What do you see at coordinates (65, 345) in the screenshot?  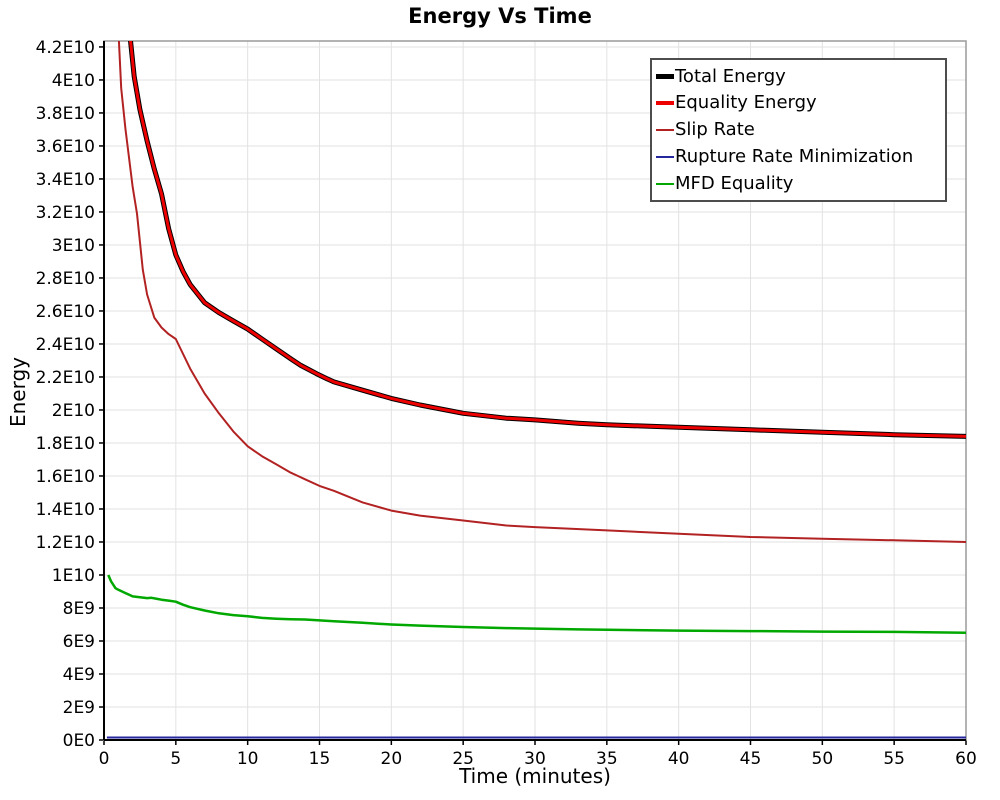 I see `y-tick-label: 2.4E10` at bounding box center [65, 345].